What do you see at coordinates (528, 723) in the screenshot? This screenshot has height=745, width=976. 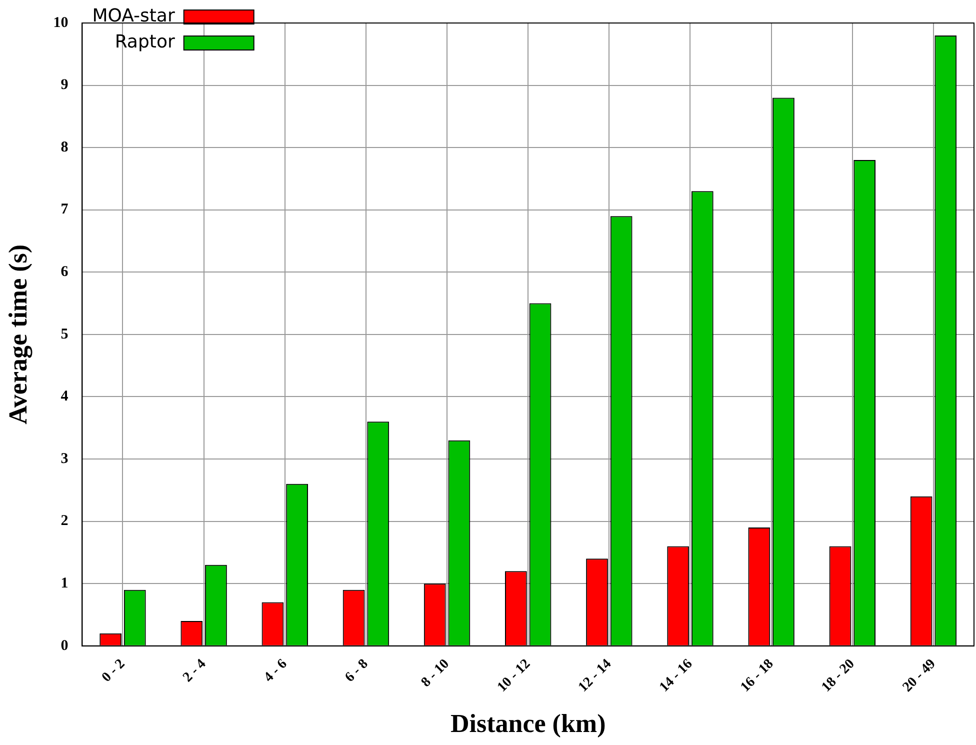 I see `x-axis-title: Distance (km)` at bounding box center [528, 723].